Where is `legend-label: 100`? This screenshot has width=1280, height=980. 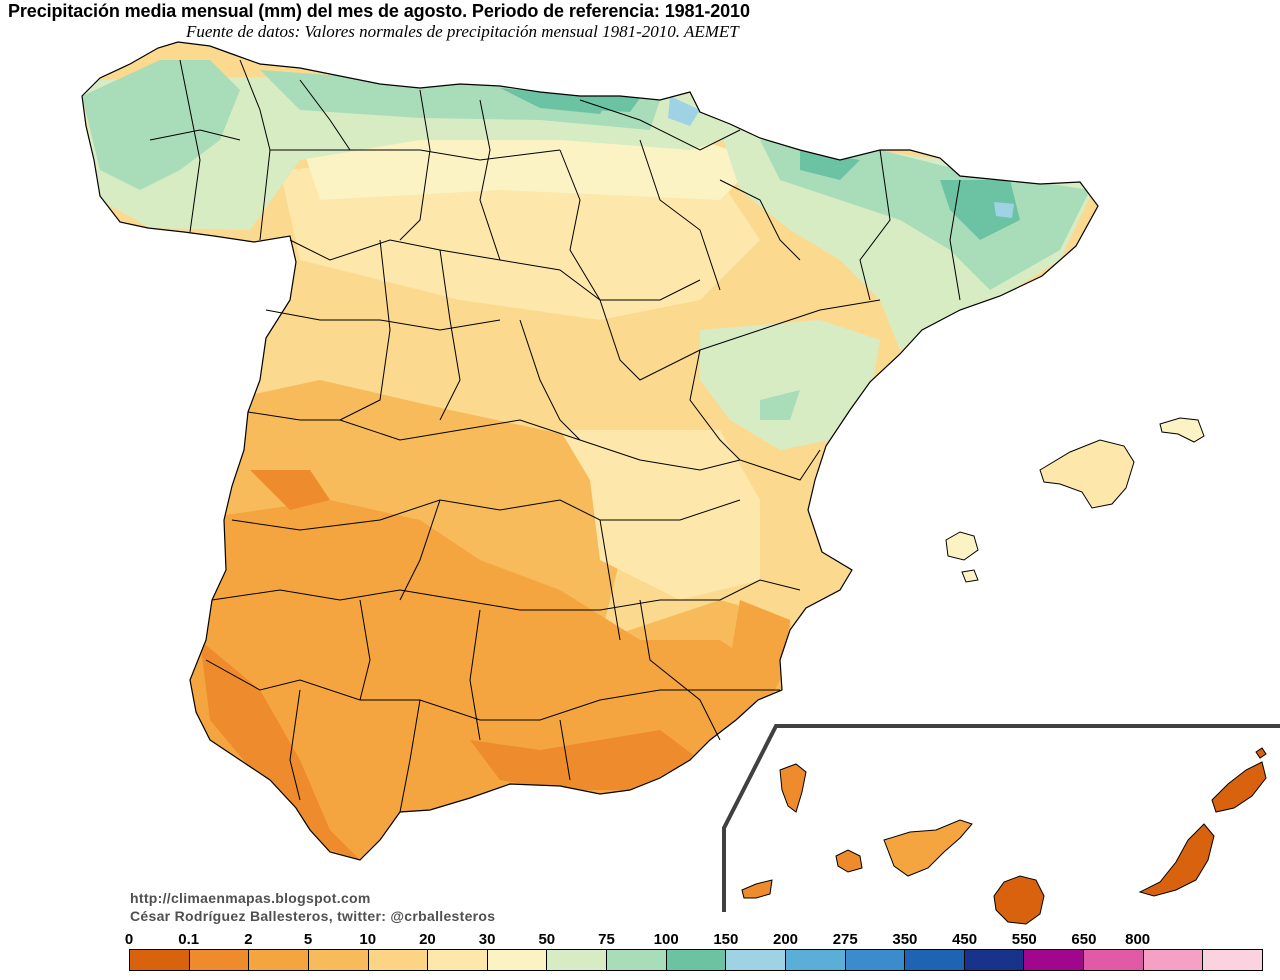
legend-label: 100 is located at coordinates (666, 939).